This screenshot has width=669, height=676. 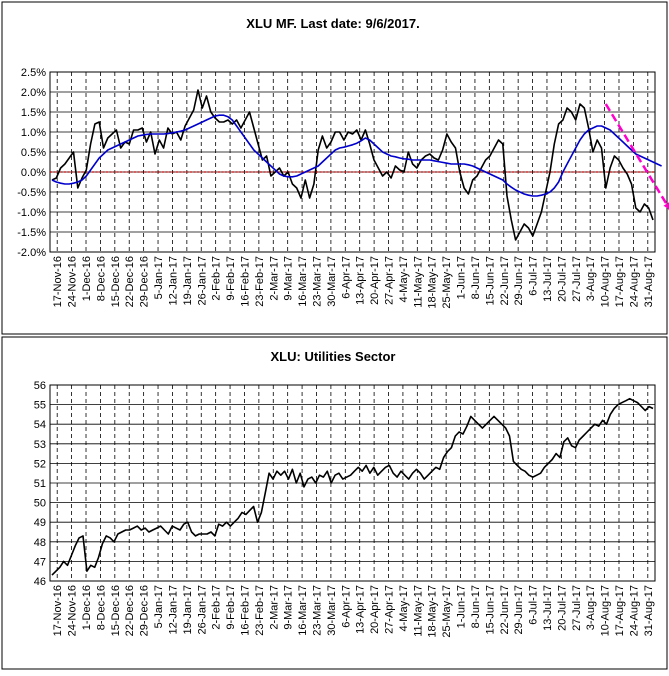 What do you see at coordinates (33, 73) in the screenshot?
I see `y-tick-label: 2.5%` at bounding box center [33, 73].